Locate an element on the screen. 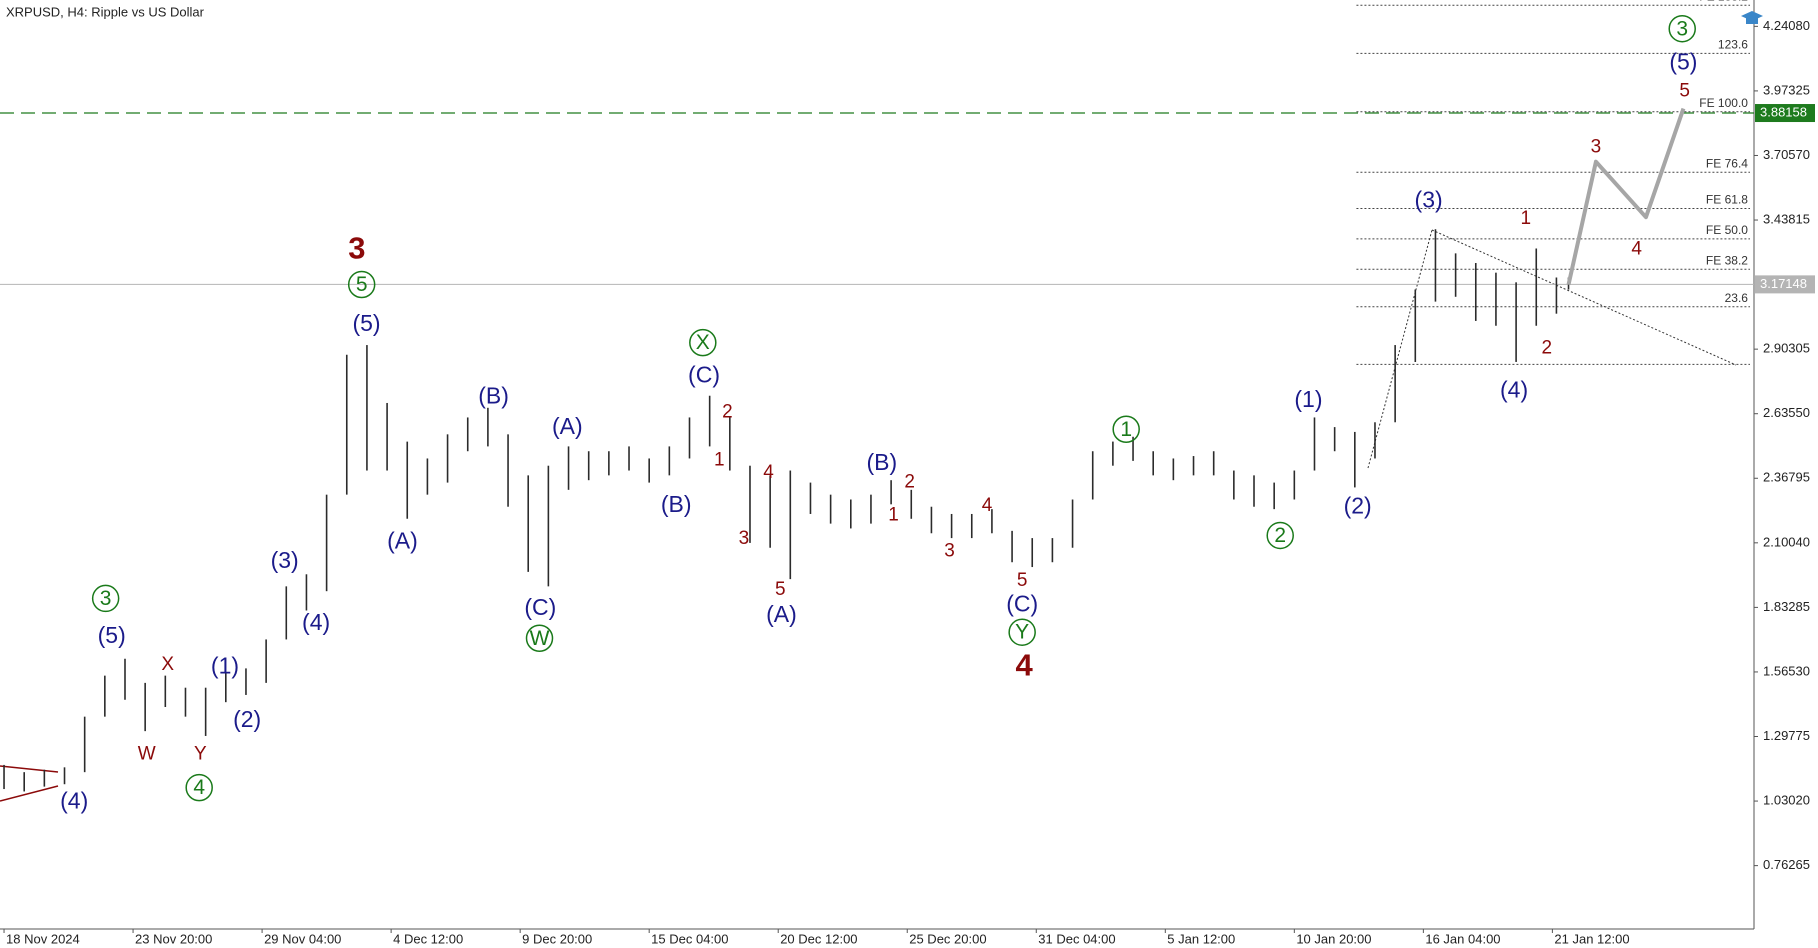 Image resolution: width=1818 pixels, height=948 pixels. x-tick-label: 31 Dec 04:00 is located at coordinates (1076, 938).